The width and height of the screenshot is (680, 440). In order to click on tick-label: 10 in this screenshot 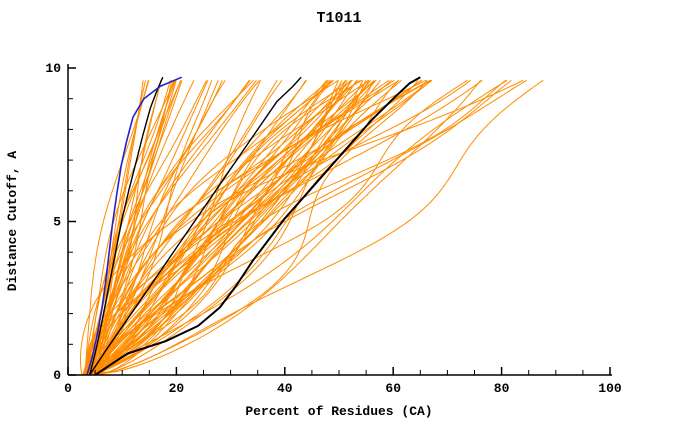, I will do `click(53, 68)`.